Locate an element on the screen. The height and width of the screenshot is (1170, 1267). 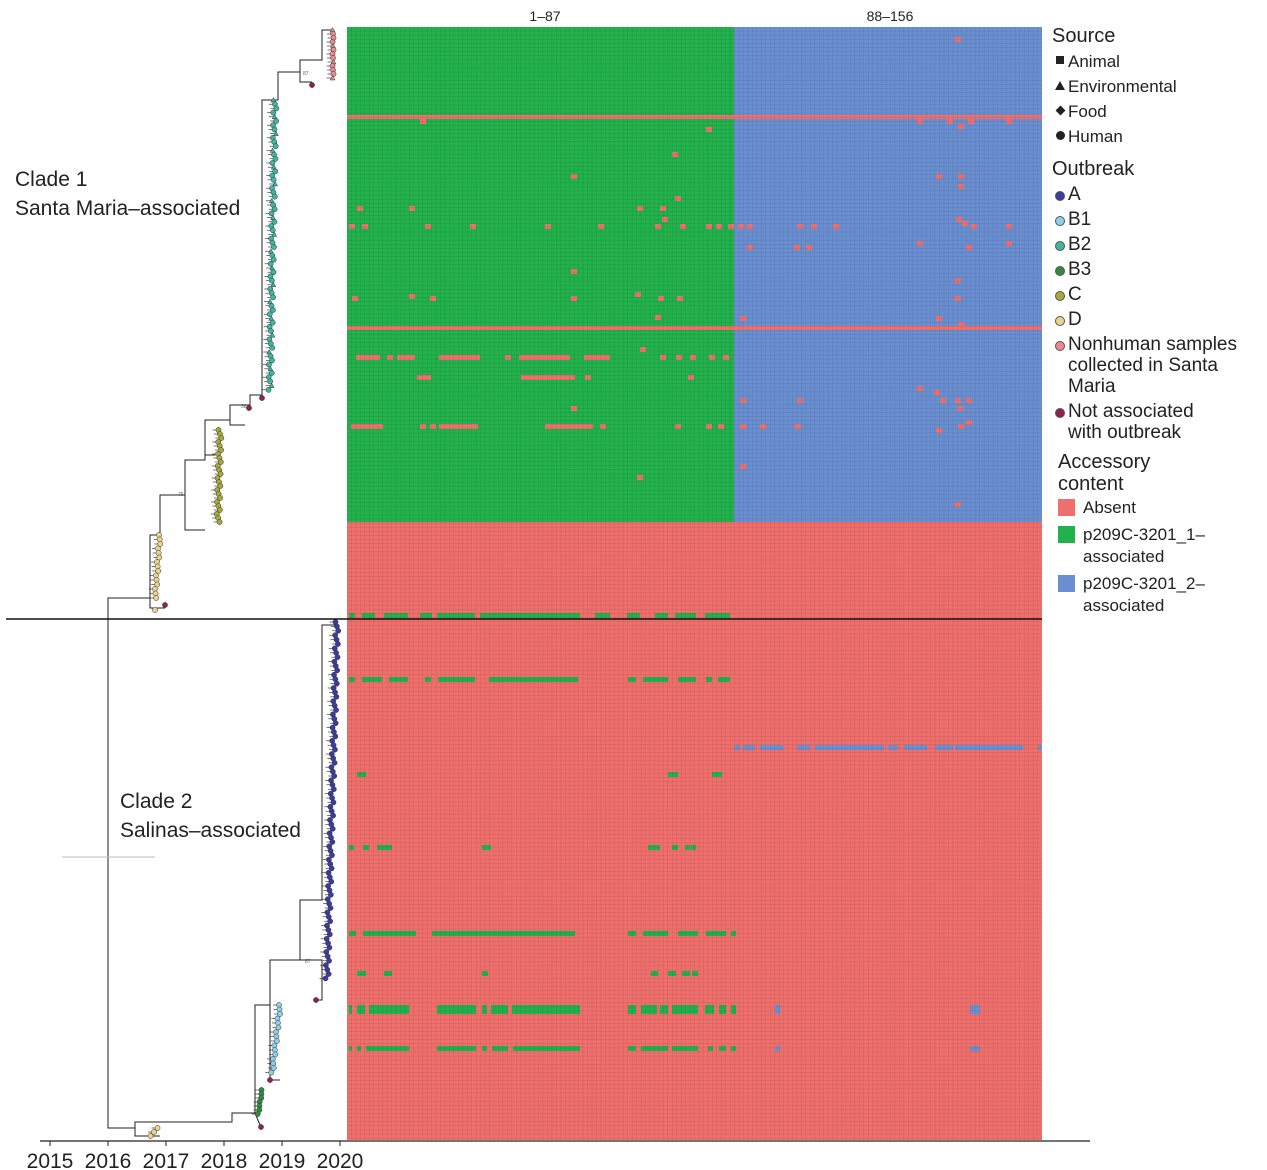
legend-outbreak-label: A is located at coordinates (1074, 194).